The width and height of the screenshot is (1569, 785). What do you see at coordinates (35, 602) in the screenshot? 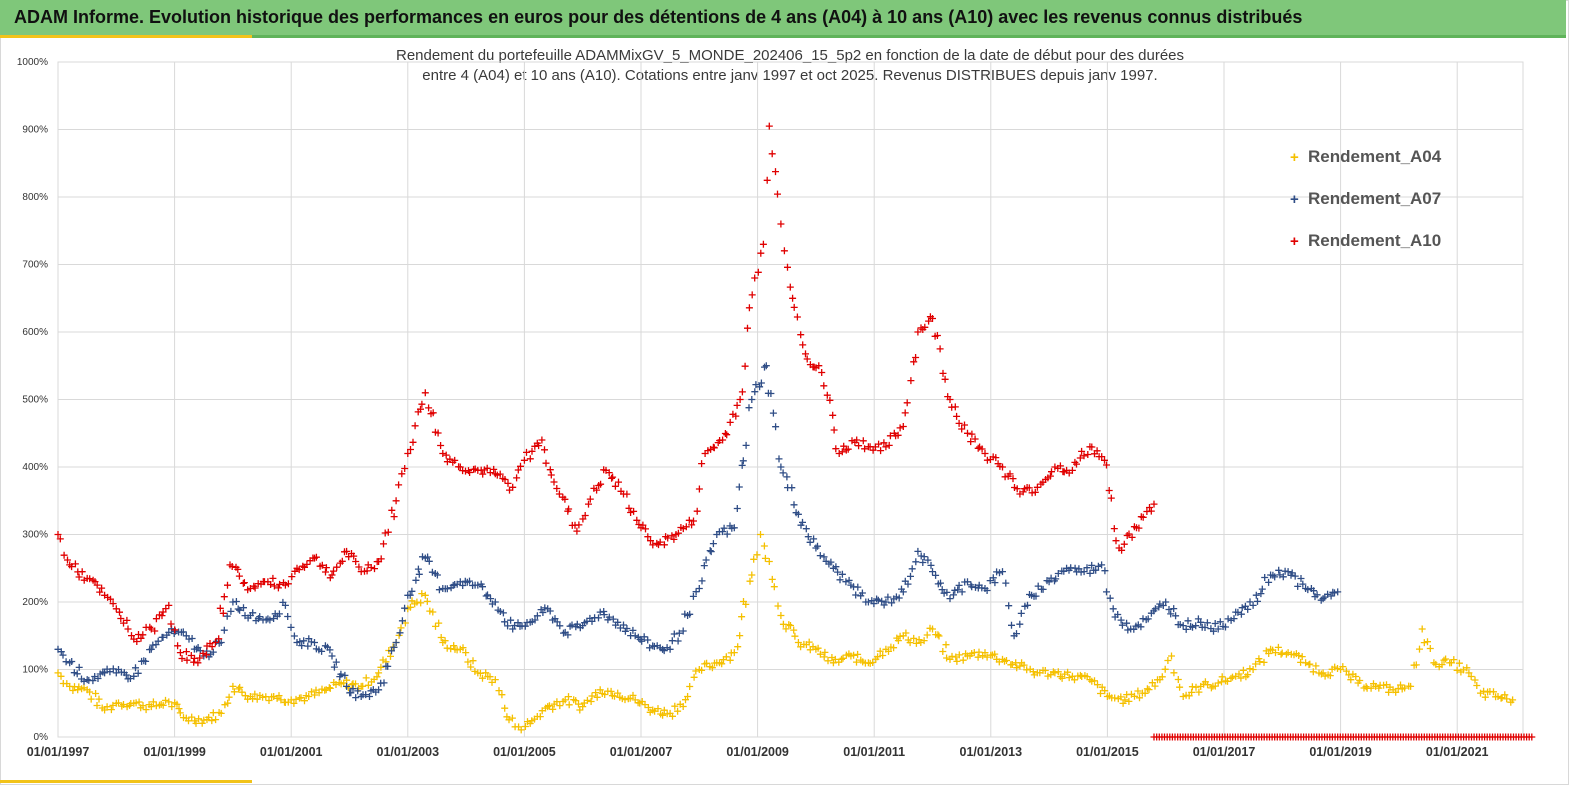
I see `y-tick-label: 200%` at bounding box center [35, 602].